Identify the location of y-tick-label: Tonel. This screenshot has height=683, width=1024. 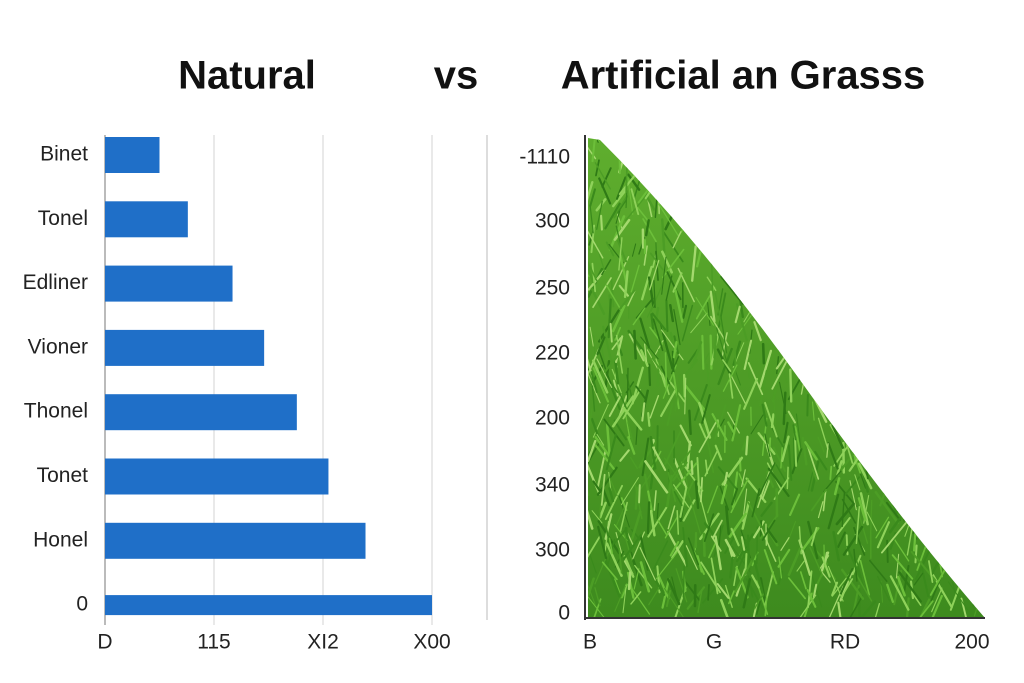
(63, 218).